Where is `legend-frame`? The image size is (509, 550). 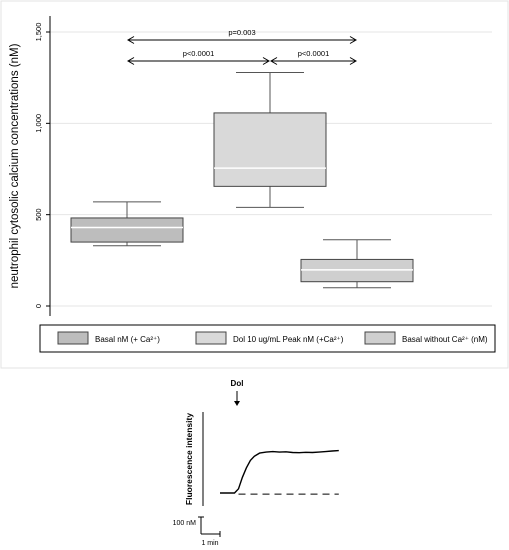 legend-frame is located at coordinates (267, 338).